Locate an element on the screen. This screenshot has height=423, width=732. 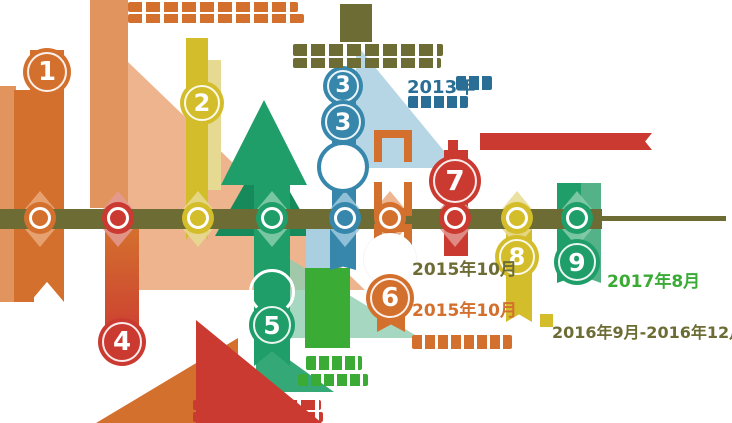
red-hook is located at coordinates (453, 153).